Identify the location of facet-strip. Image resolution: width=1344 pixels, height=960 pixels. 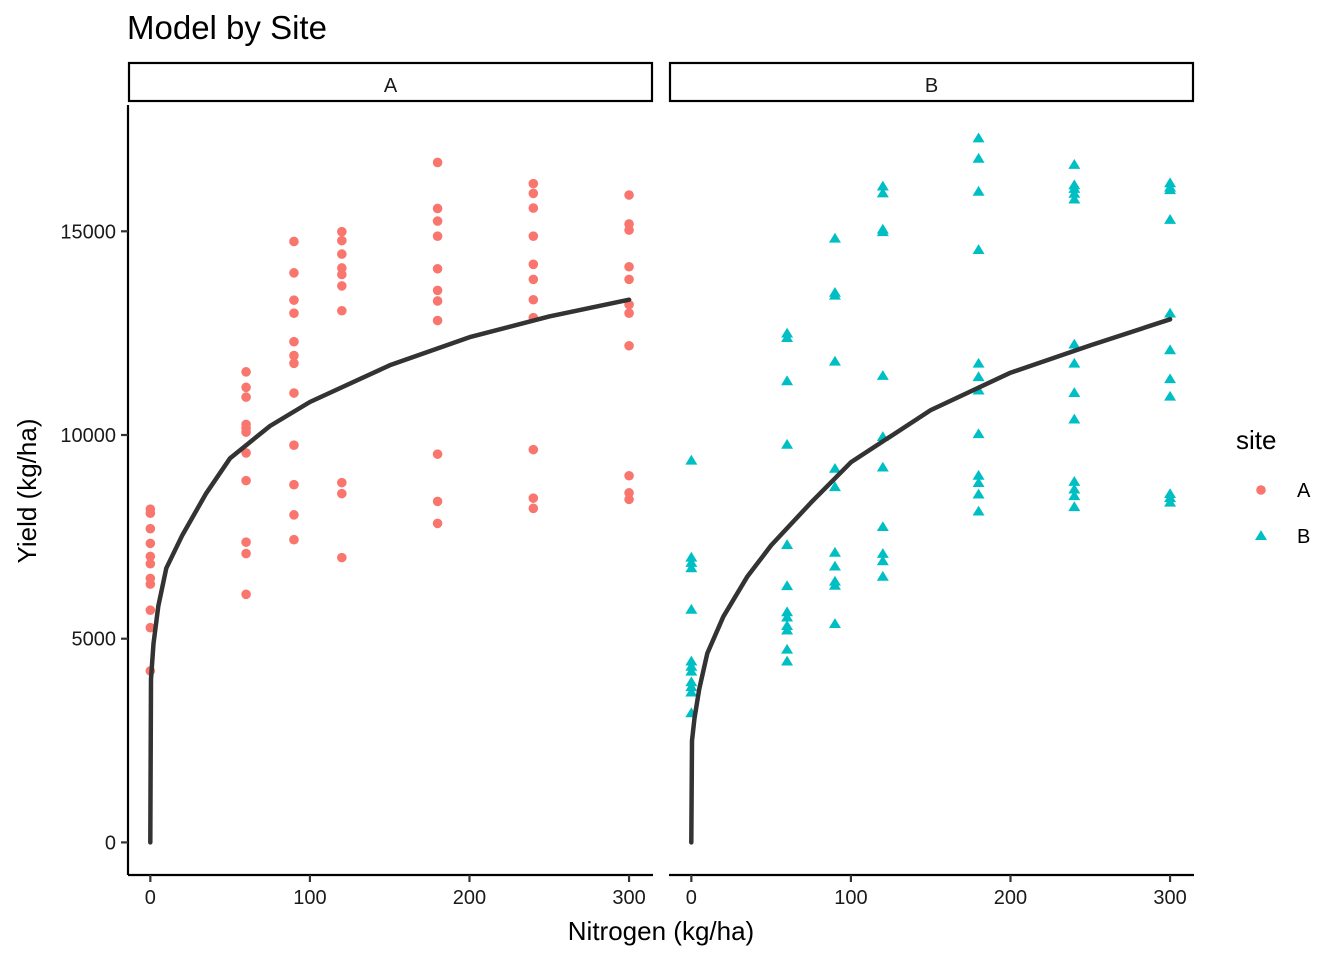
(931, 82).